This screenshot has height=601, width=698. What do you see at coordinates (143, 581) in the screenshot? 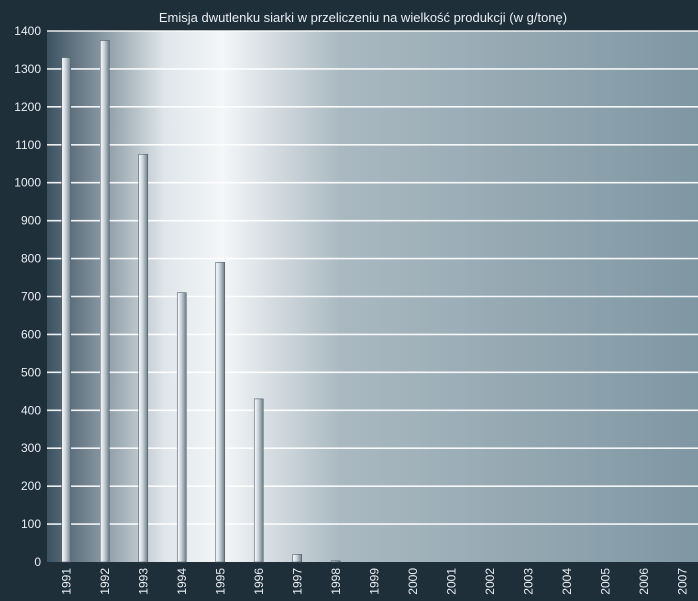
I see `x-tick-label: 1993` at bounding box center [143, 581].